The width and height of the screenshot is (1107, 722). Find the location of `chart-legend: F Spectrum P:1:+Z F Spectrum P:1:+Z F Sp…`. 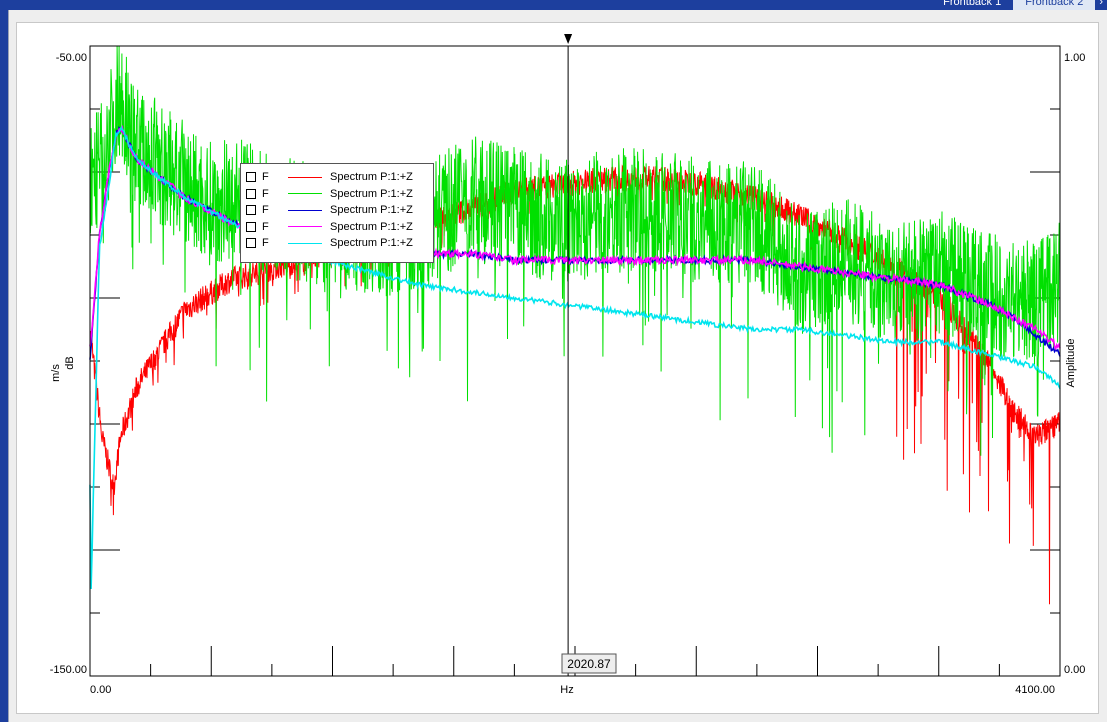

chart-legend: F Spectrum P:1:+Z F Spectrum P:1:+Z F Sp… is located at coordinates (337, 213).